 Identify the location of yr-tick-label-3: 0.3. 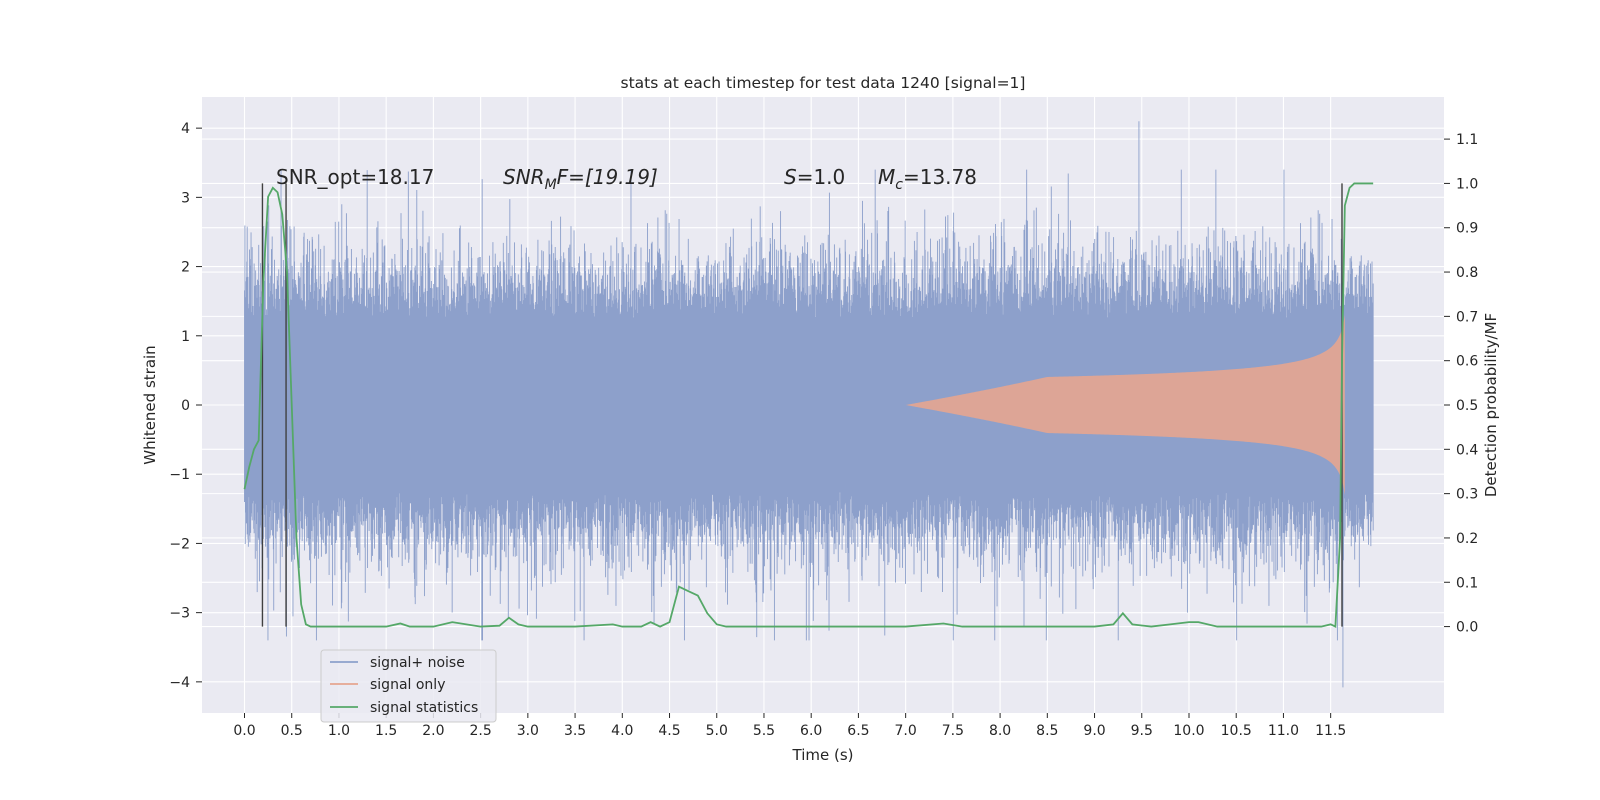
(1467, 495).